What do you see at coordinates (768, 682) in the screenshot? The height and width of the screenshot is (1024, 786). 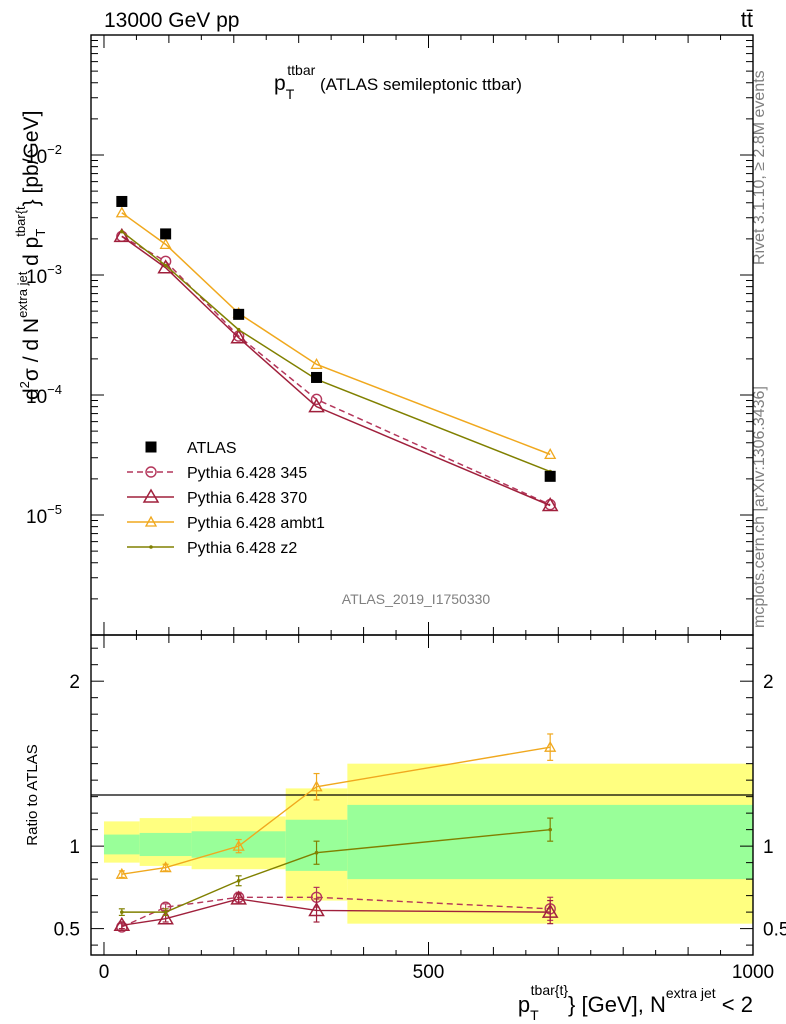 I see `ratio-y-tick-label-right: 2` at bounding box center [768, 682].